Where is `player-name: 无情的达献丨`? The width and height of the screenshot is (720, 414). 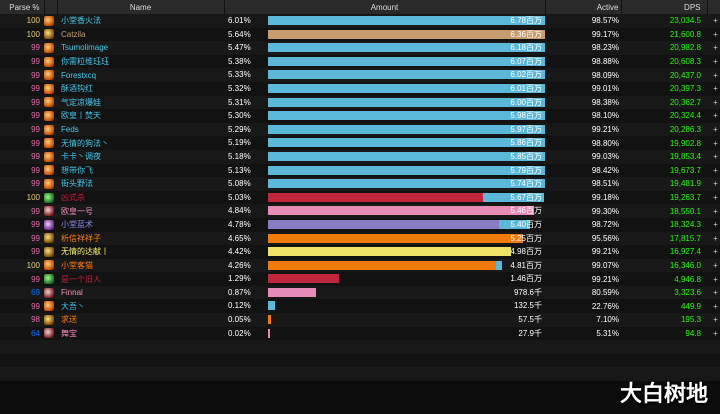
player-name: 无情的达献丨 is located at coordinates (85, 252).